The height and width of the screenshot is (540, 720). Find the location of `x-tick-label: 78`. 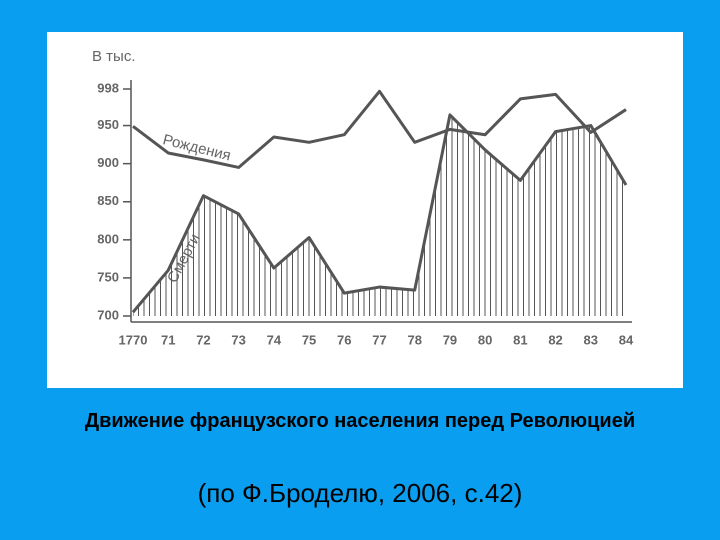

x-tick-label: 78 is located at coordinates (414, 339).